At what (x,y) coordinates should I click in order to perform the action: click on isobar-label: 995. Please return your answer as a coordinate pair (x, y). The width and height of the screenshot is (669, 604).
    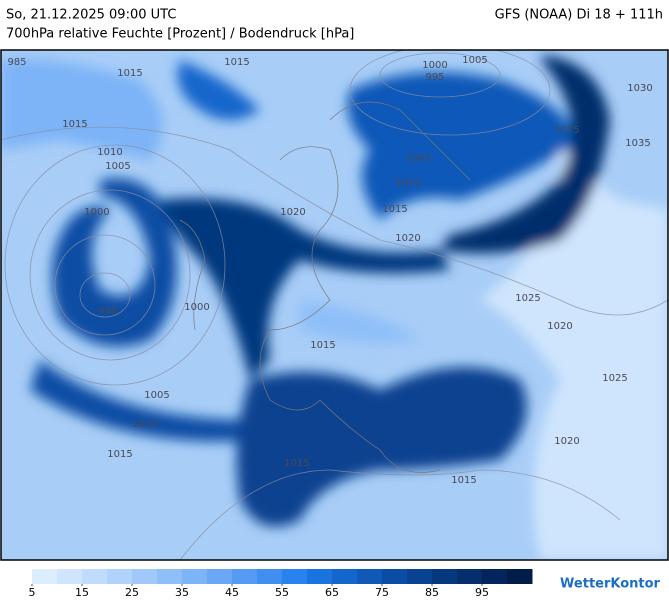
    Looking at the image, I should click on (434, 77).